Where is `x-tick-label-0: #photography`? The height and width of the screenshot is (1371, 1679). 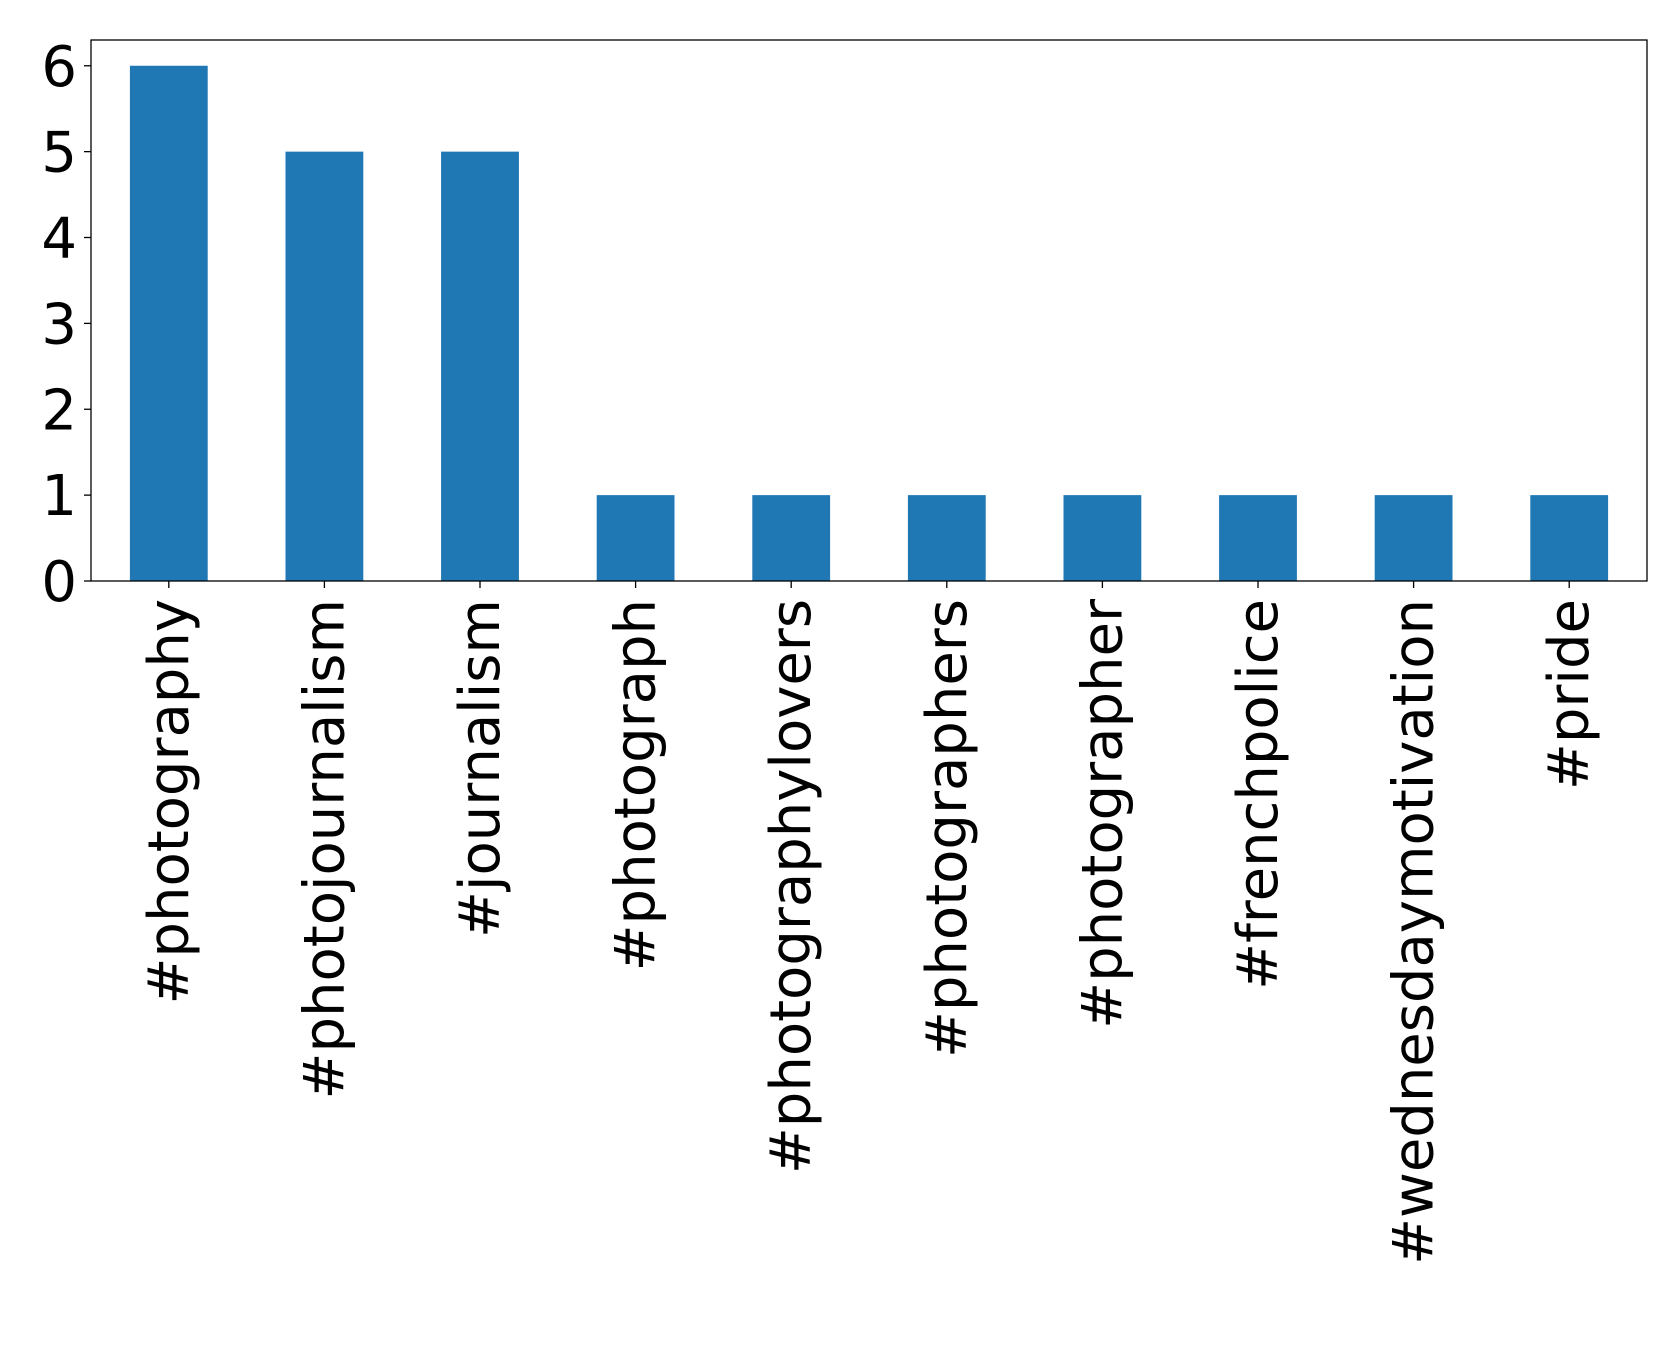 x-tick-label-0: #photography is located at coordinates (169, 802).